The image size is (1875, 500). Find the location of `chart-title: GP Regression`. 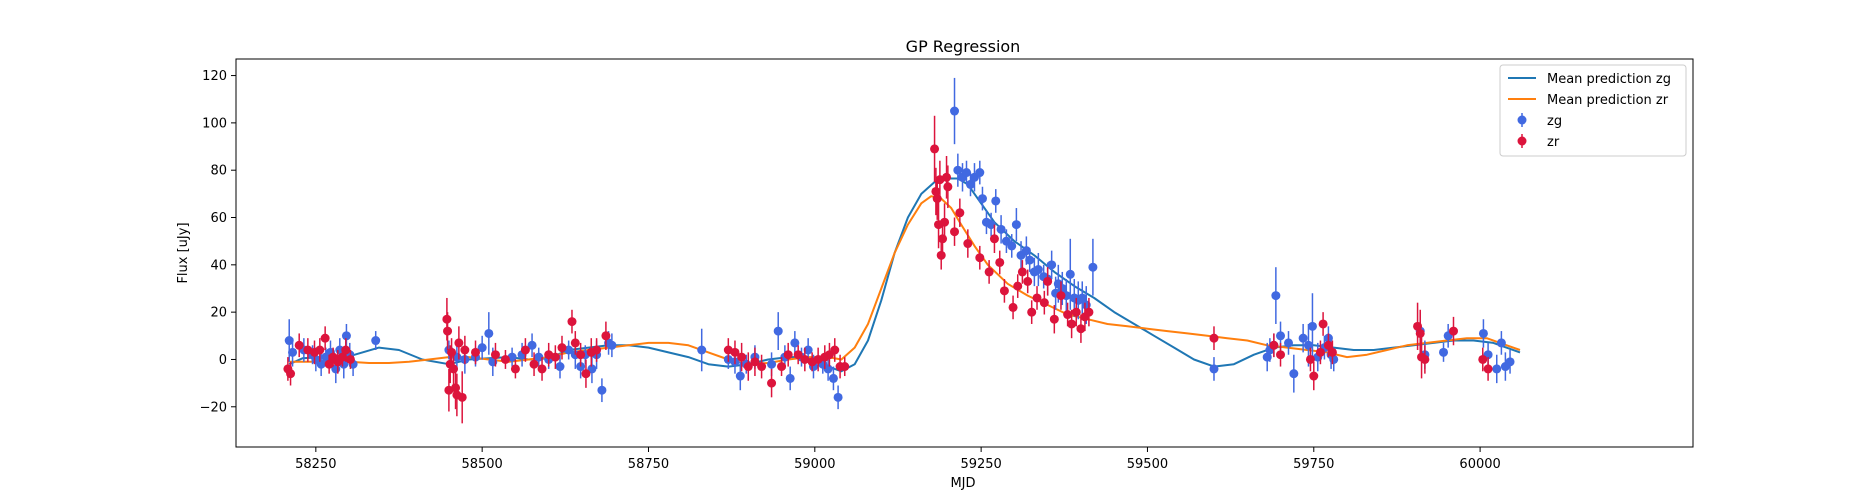

chart-title: GP Regression is located at coordinates (963, 46).